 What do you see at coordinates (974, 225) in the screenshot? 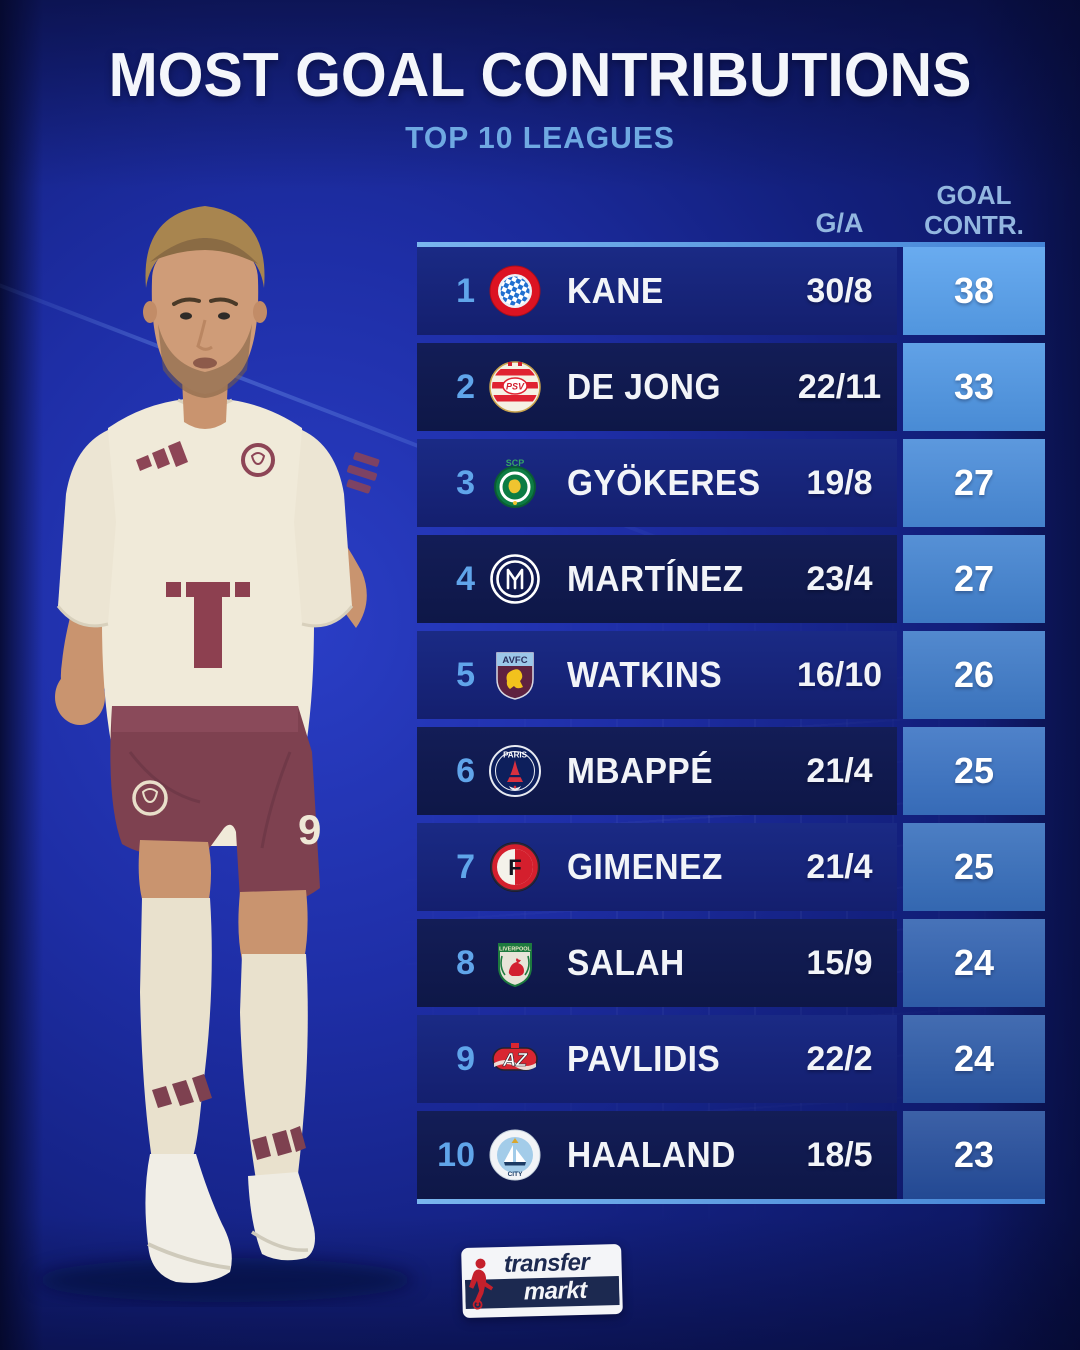
I see `col-header-goal-line2: CONTR.` at bounding box center [974, 225].